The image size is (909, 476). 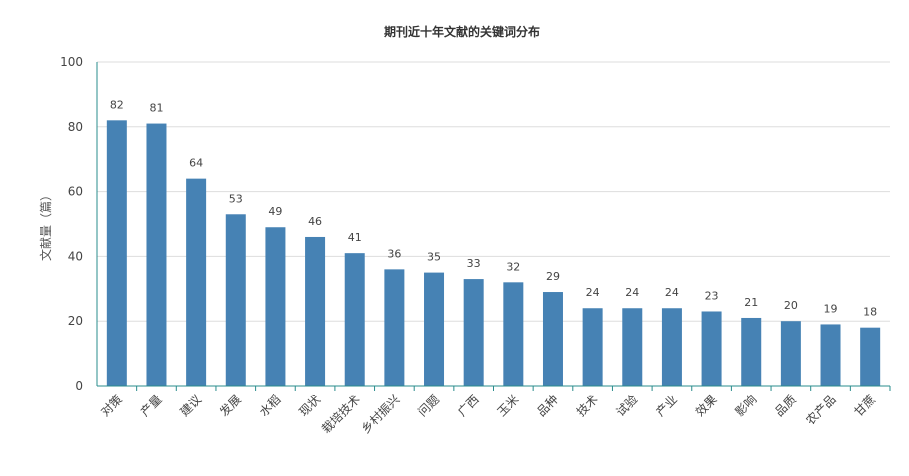 I want to click on x-tick-label: 栽培技术, so click(x=340, y=414).